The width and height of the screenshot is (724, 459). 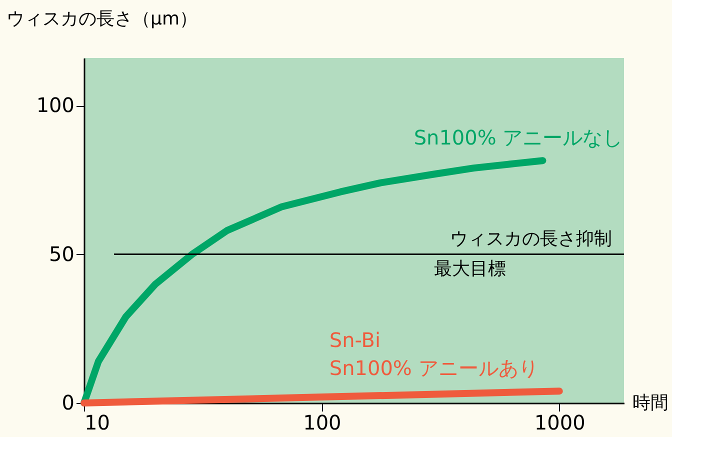 I want to click on y-tick-label: 100, so click(x=55, y=105).